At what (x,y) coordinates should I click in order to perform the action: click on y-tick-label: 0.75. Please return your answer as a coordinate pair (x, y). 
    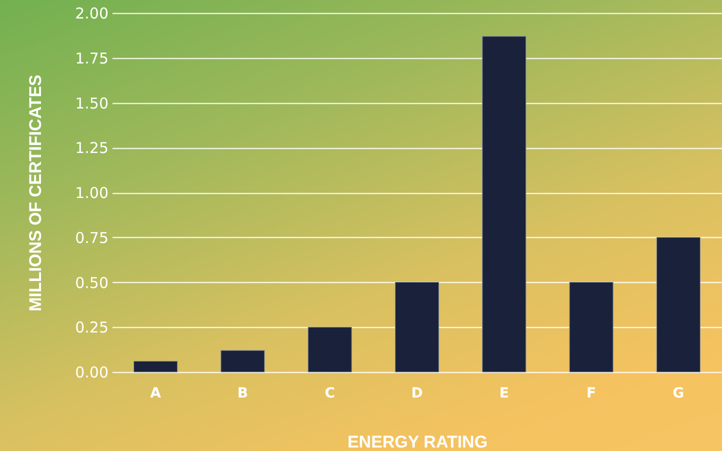
    Looking at the image, I should click on (91, 237).